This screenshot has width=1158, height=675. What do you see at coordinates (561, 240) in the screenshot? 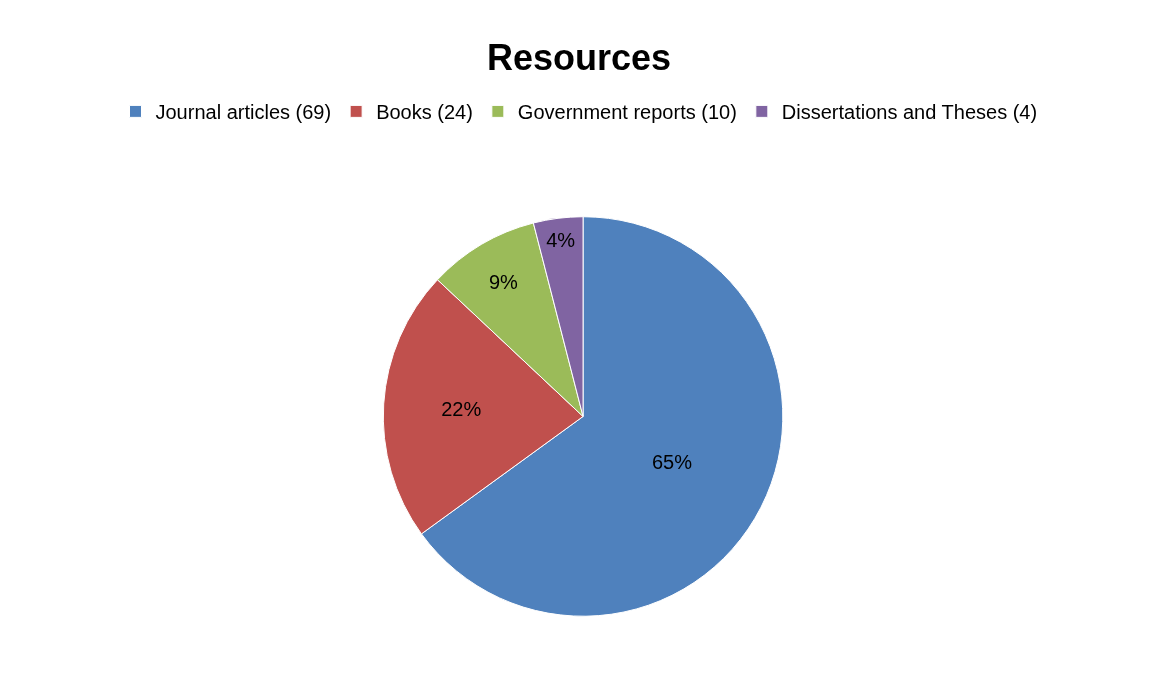
I see `data-label: 4%` at bounding box center [561, 240].